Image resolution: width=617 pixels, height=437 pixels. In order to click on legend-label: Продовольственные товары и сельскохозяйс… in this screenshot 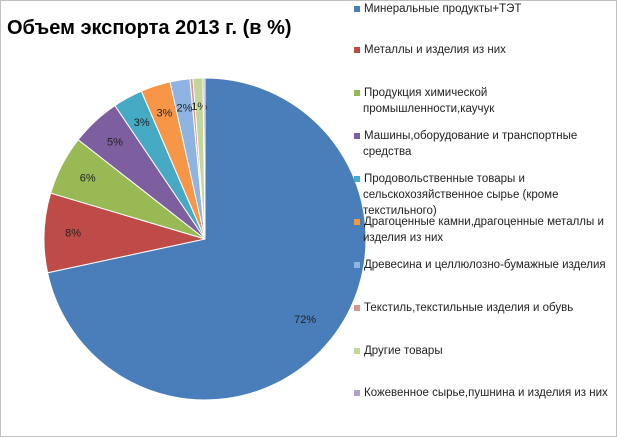, I will do `click(461, 195)`.